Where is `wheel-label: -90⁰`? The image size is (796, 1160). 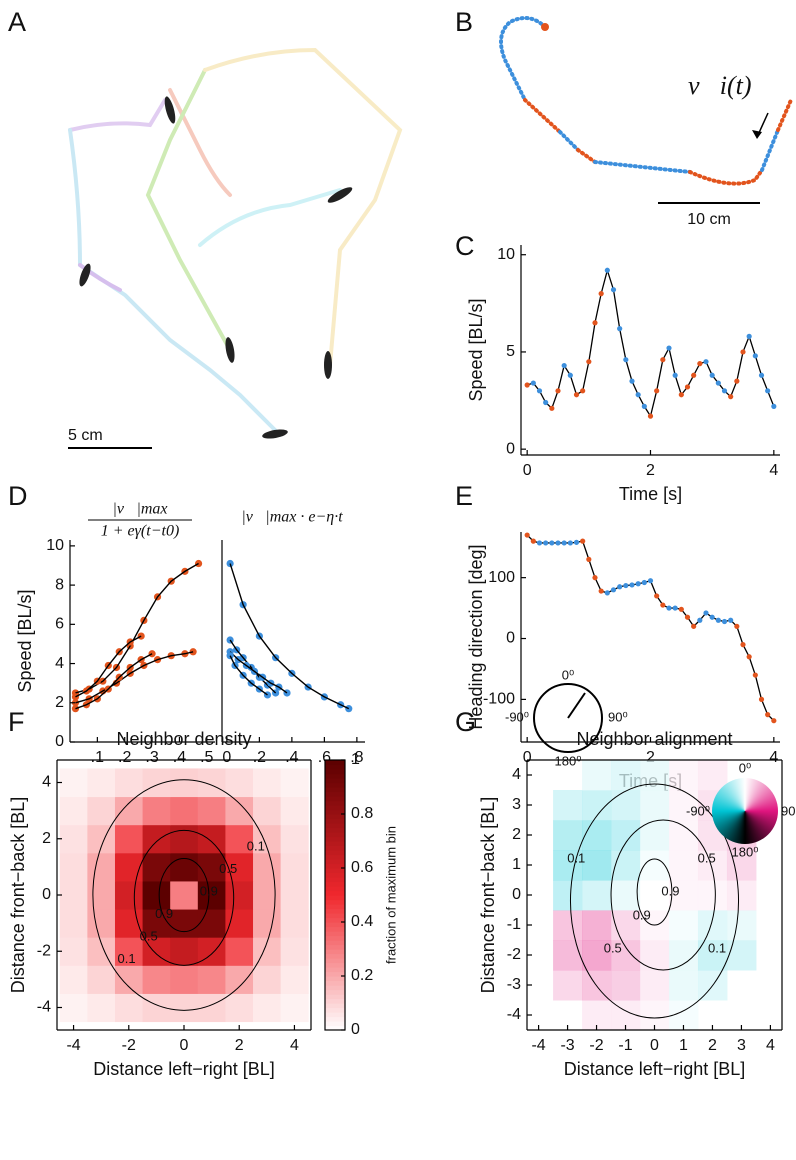
wheel-label: -90⁰ is located at coordinates (698, 810).